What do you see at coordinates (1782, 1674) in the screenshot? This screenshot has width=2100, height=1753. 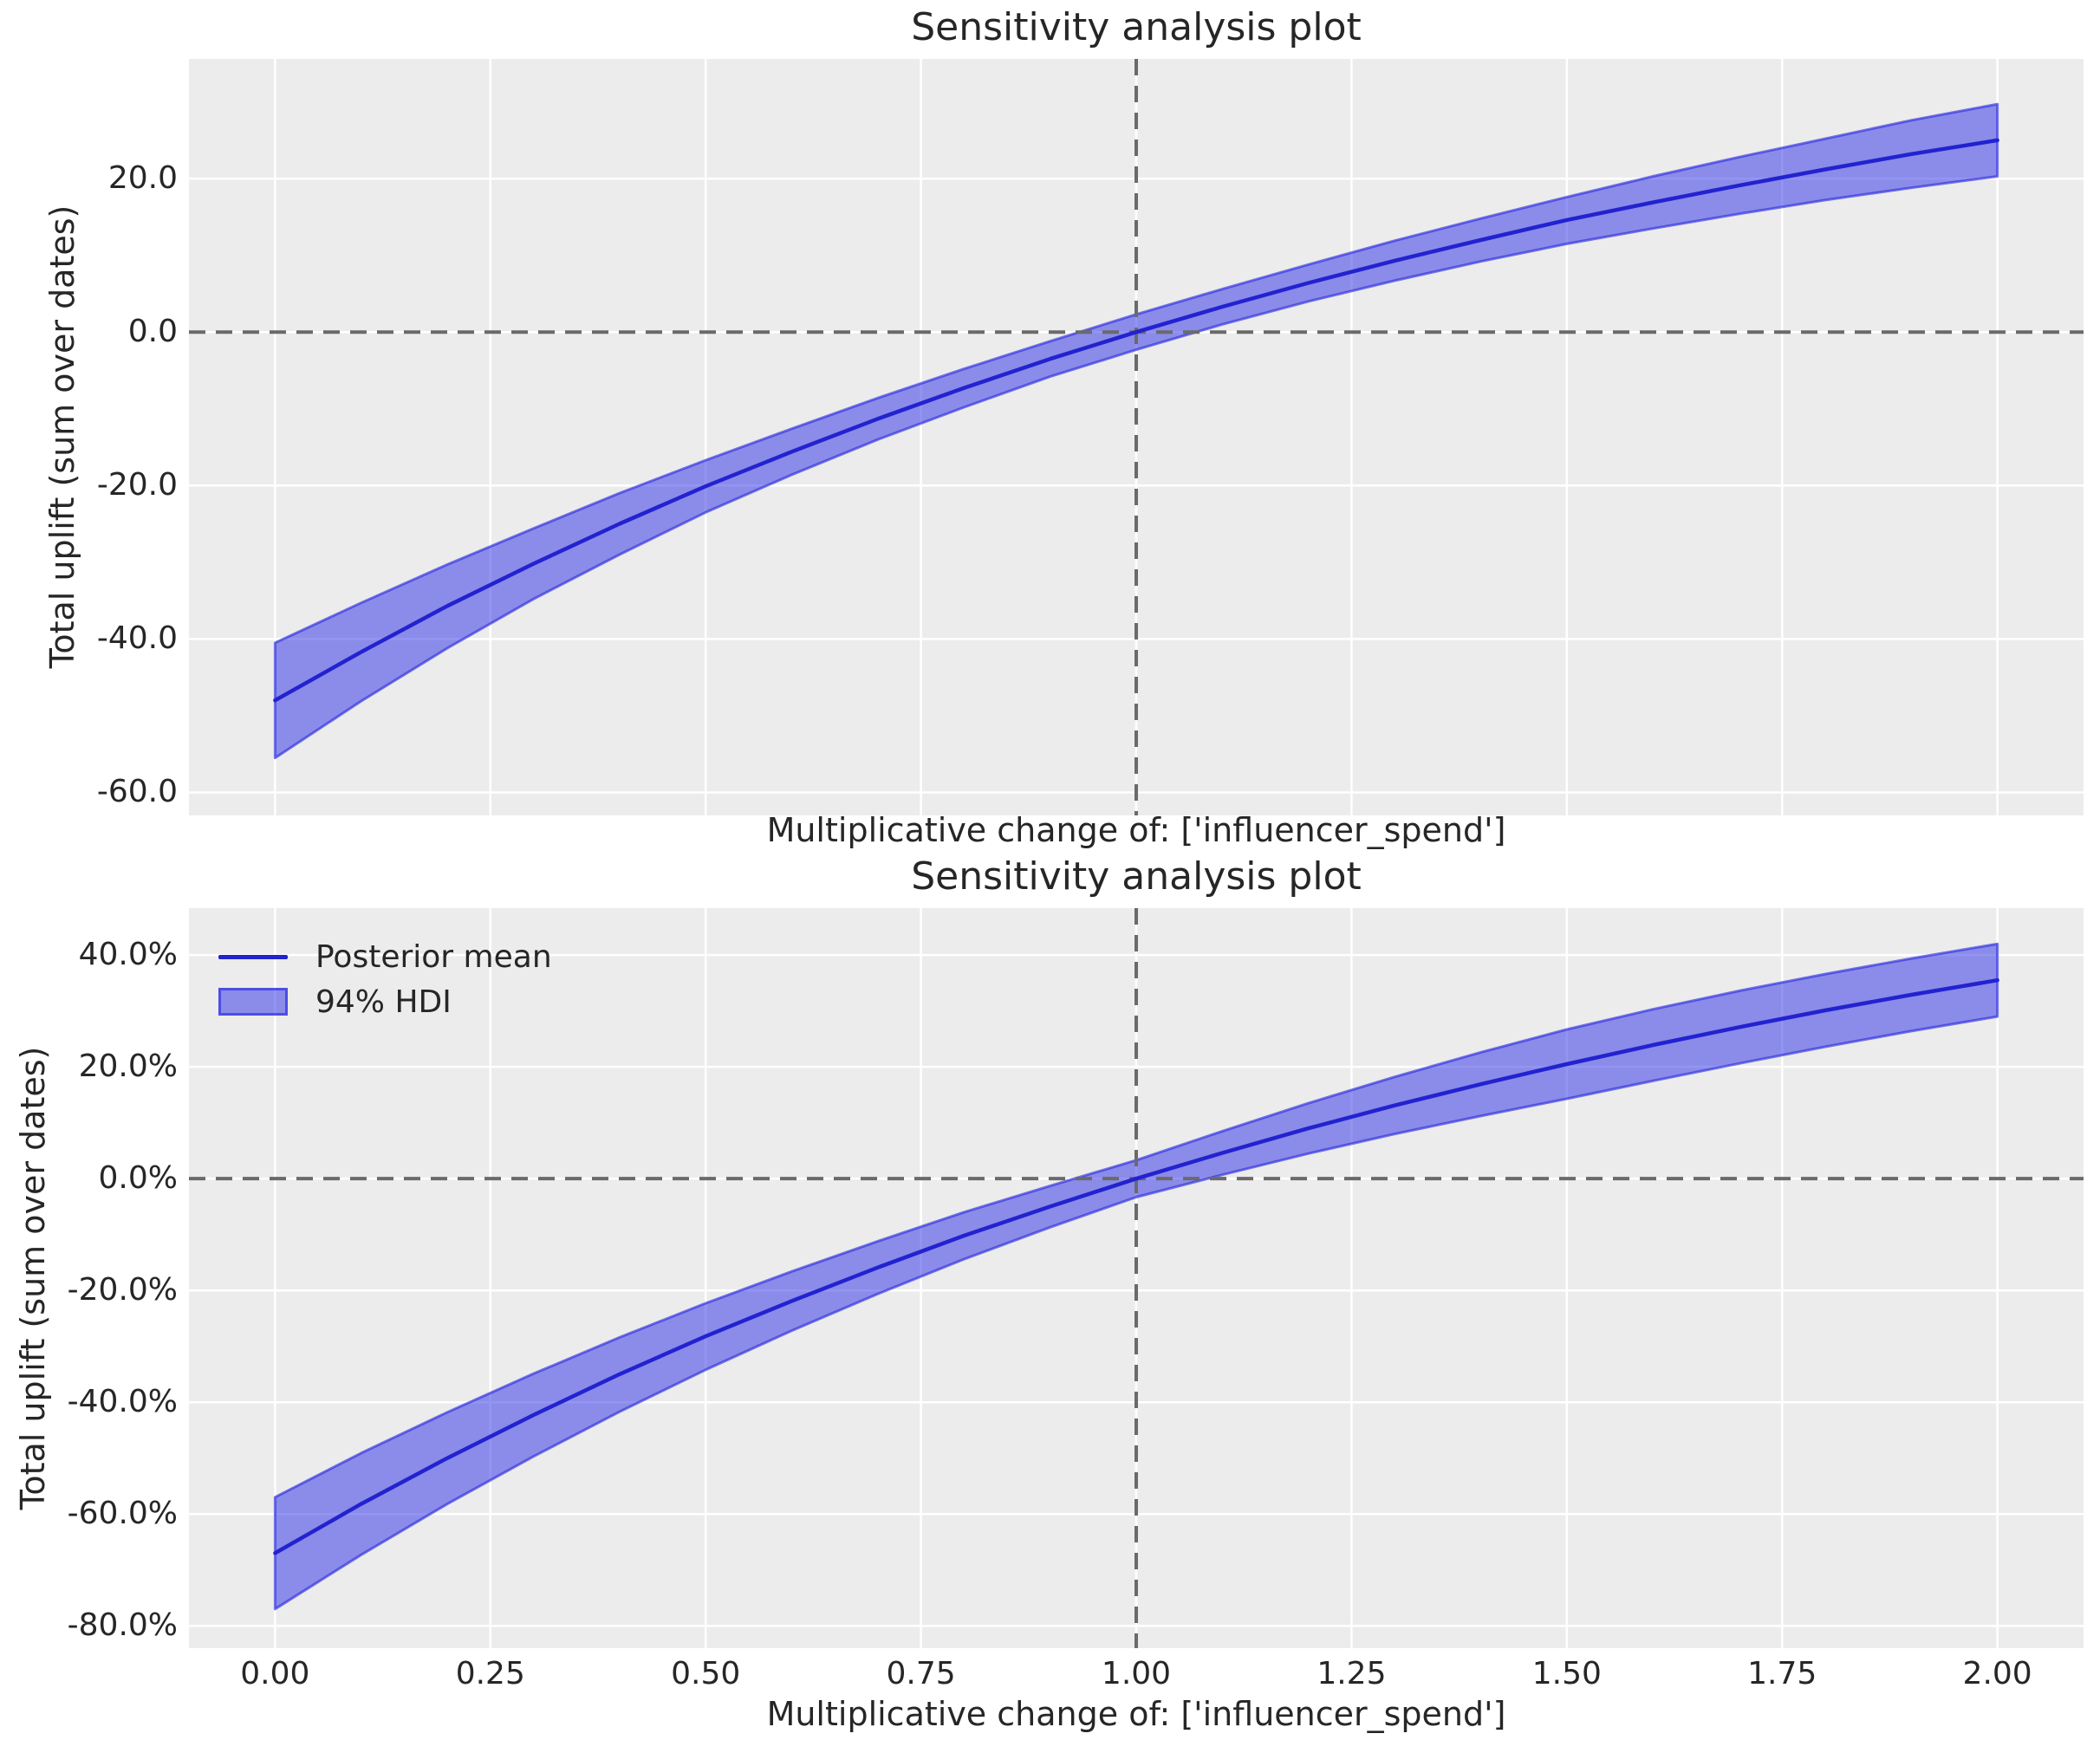 I see `x-tick-label: 1.75` at bounding box center [1782, 1674].